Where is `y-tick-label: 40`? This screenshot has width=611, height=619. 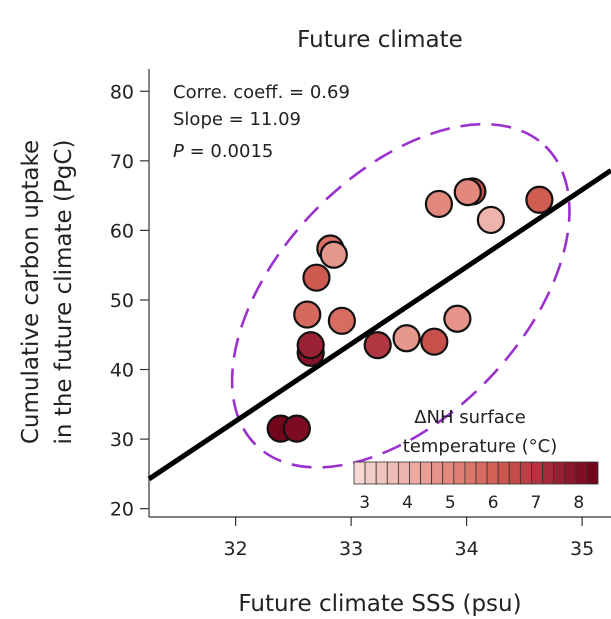
y-tick-label: 40 is located at coordinates (122, 371).